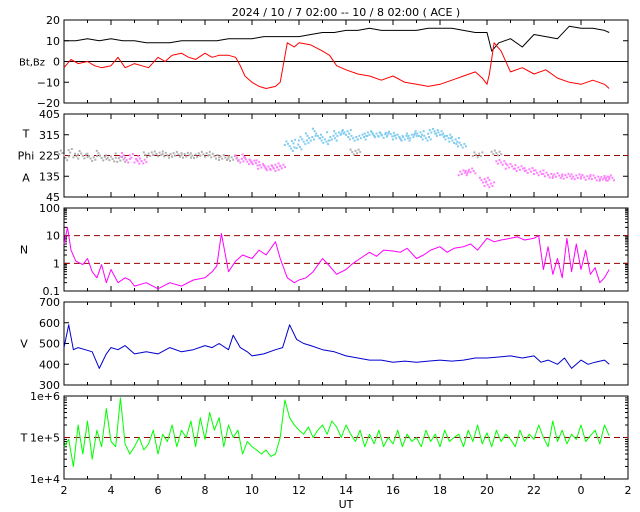 This screenshot has height=512, width=640. Describe the element at coordinates (49, 114) in the screenshot. I see `y-tick-label: 405` at that location.